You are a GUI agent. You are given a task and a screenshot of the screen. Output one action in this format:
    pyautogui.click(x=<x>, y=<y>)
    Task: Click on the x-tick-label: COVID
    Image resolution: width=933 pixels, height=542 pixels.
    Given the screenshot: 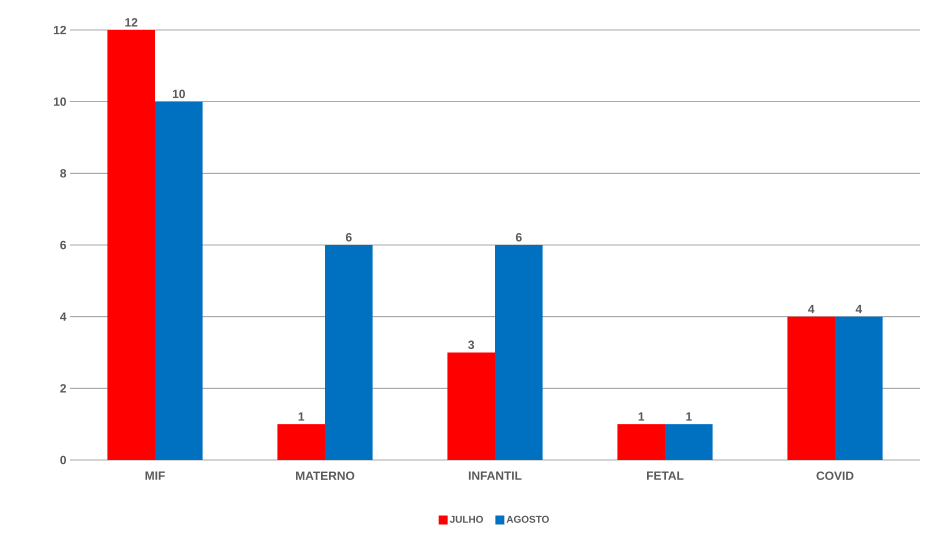 What is the action you would take?
    pyautogui.click(x=835, y=475)
    